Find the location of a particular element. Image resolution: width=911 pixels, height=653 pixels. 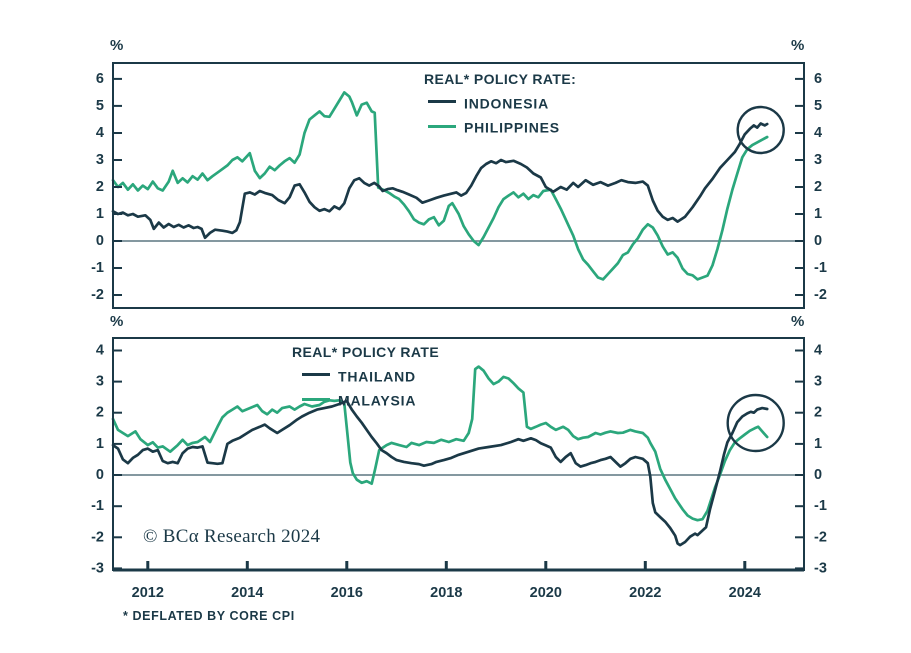

x-tick-label: 2014 is located at coordinates (247, 593).